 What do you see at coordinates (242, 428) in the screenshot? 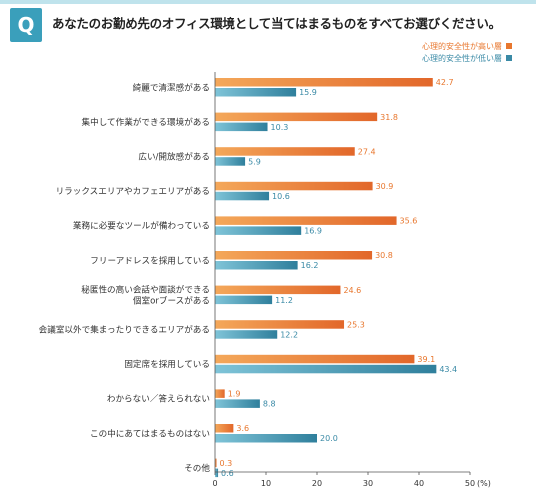
I see `value-label-high-10: 3.6` at bounding box center [242, 428].